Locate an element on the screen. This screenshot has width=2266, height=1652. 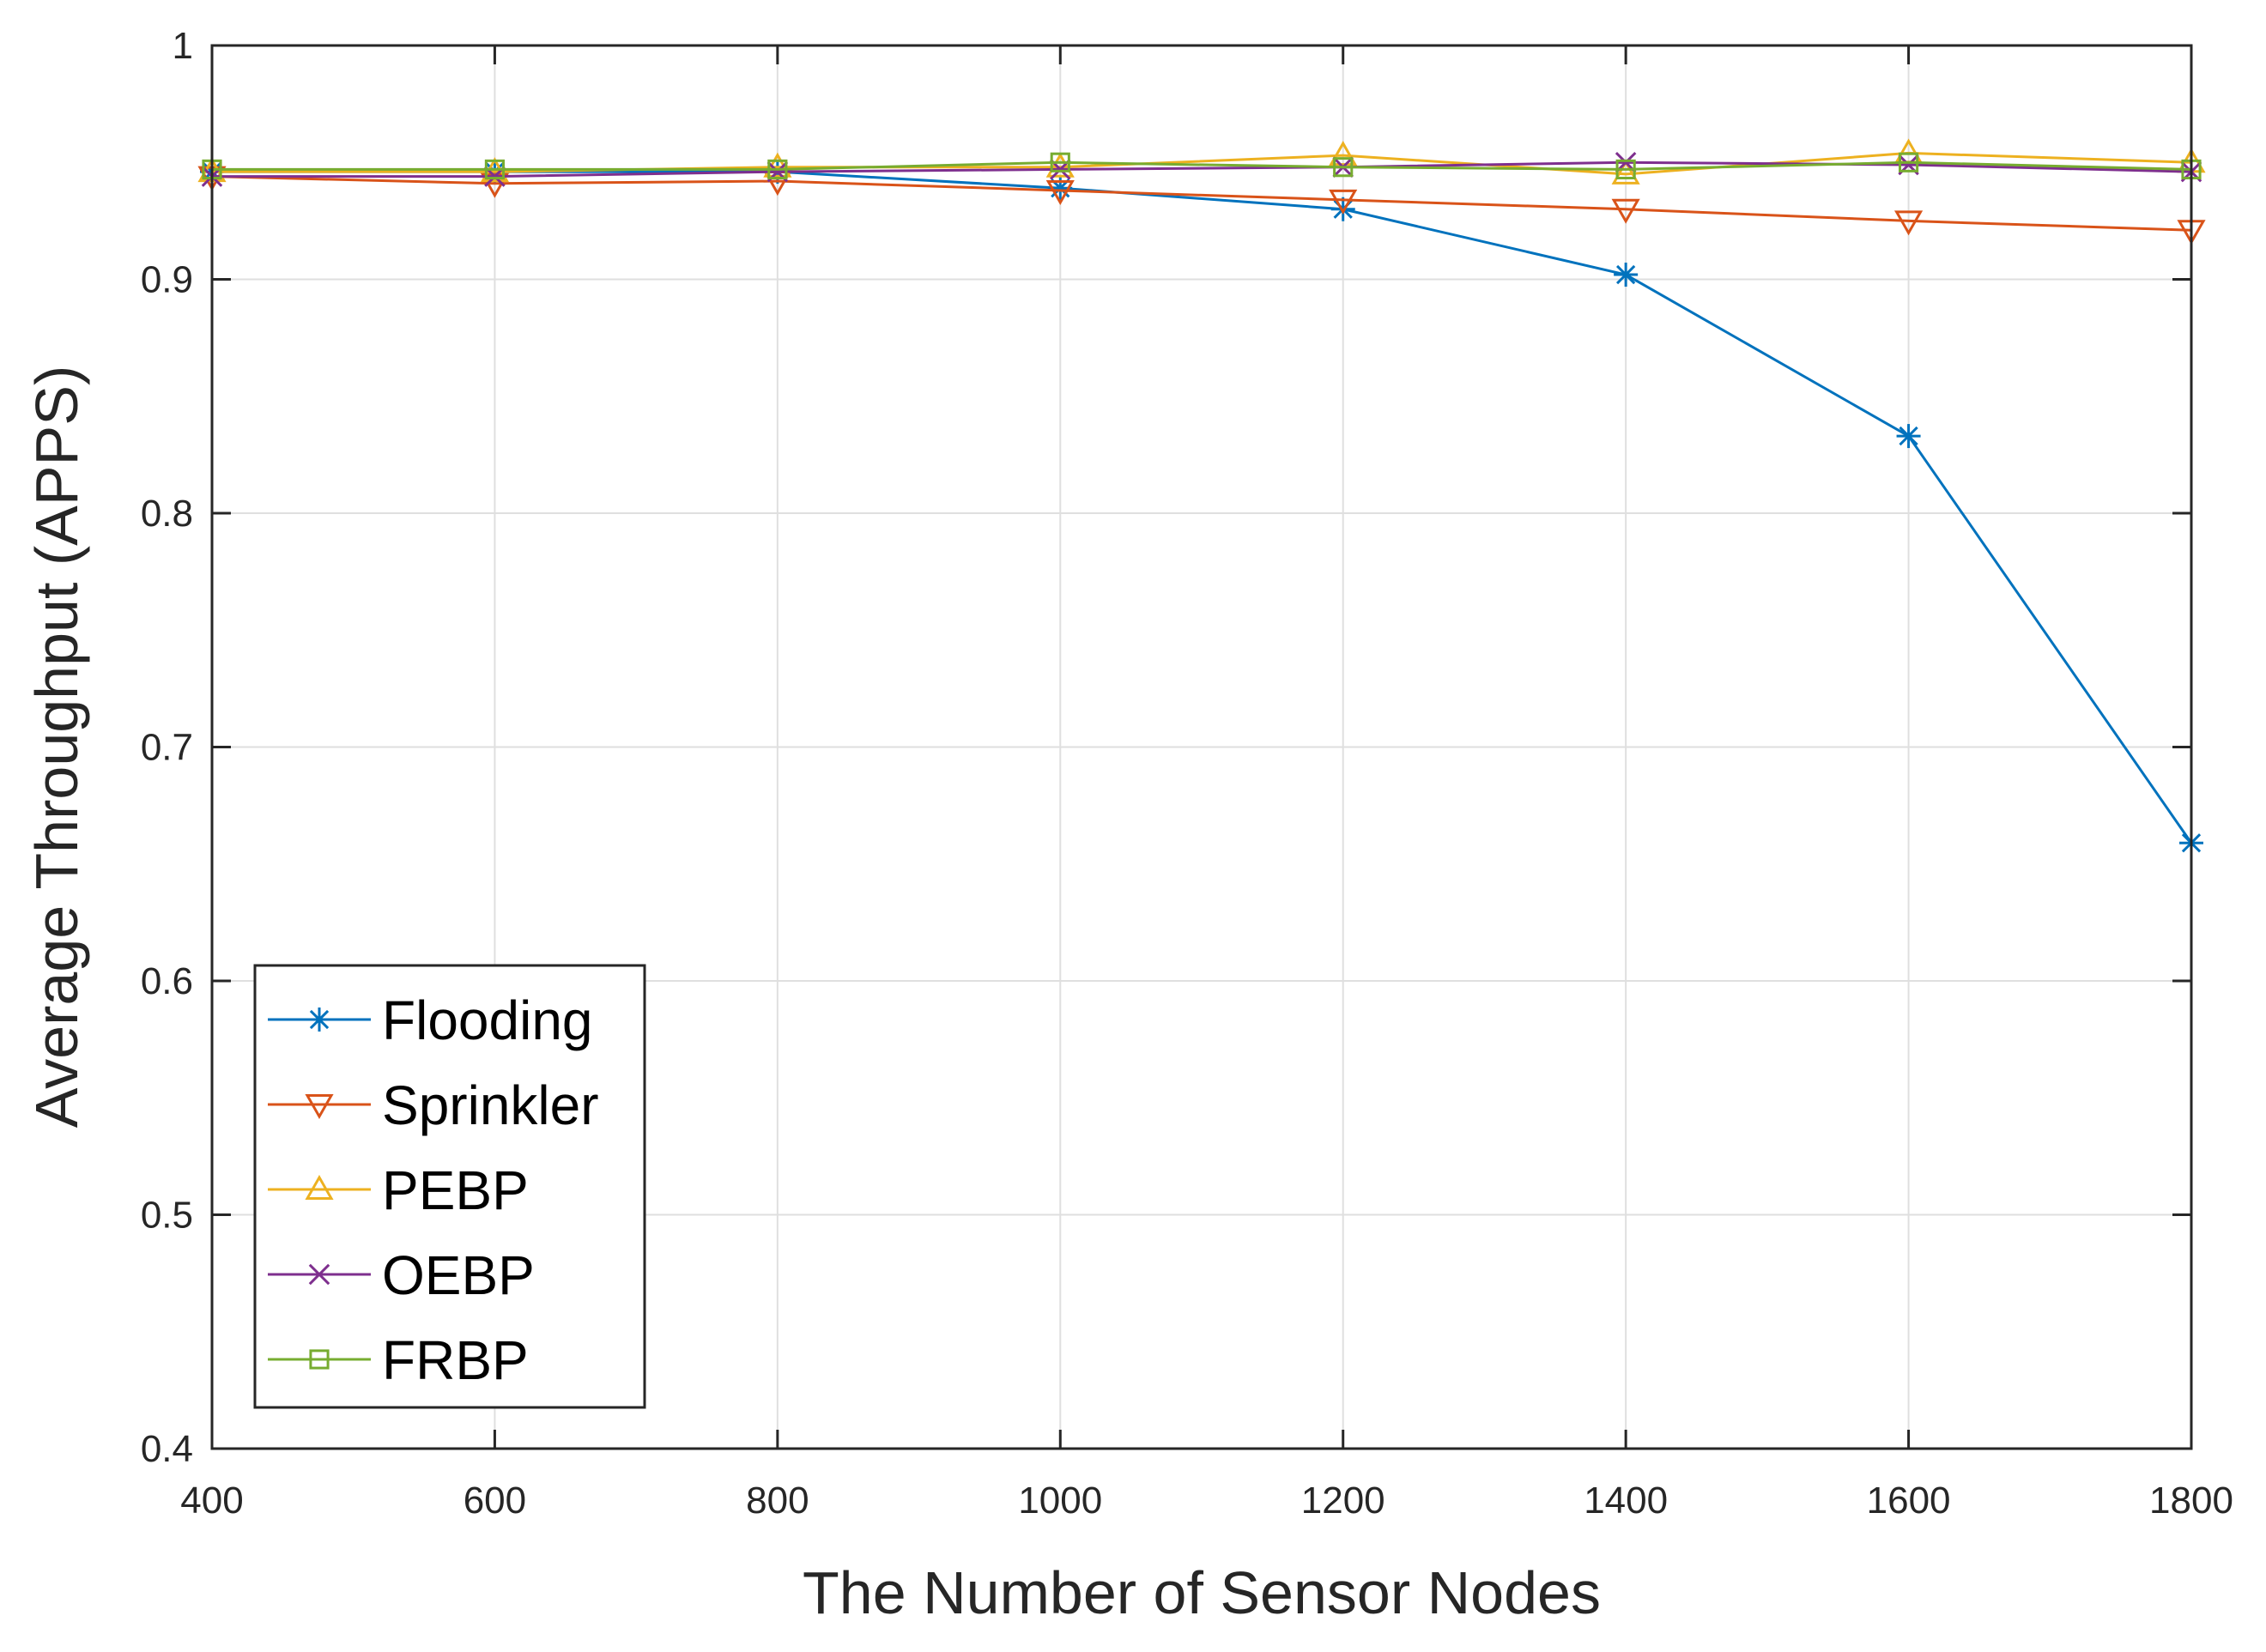
legend: Flooding Sprinkler PEBP OEBP FRBP is located at coordinates (449, 1186).